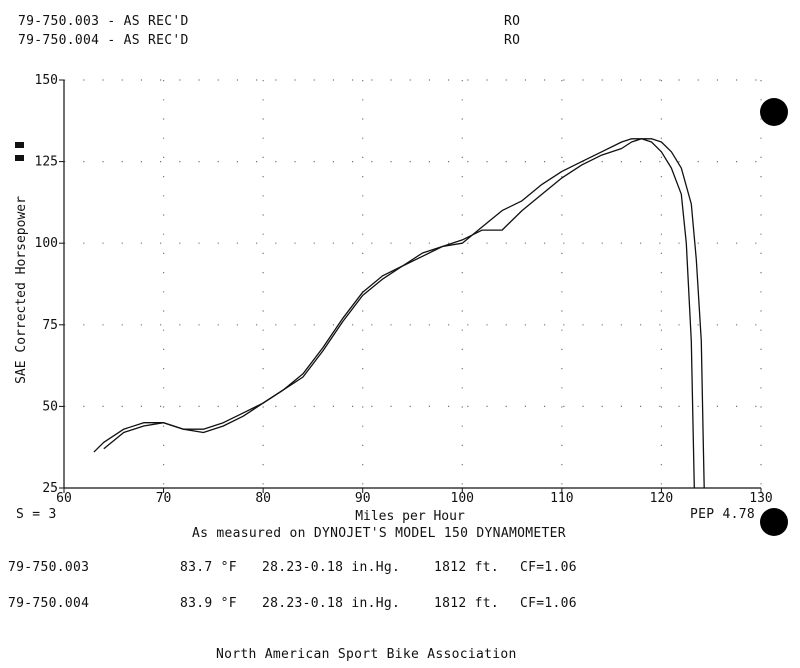 The height and width of the screenshot is (668, 800). What do you see at coordinates (363, 498) in the screenshot?
I see `x-tick-label: 90` at bounding box center [363, 498].